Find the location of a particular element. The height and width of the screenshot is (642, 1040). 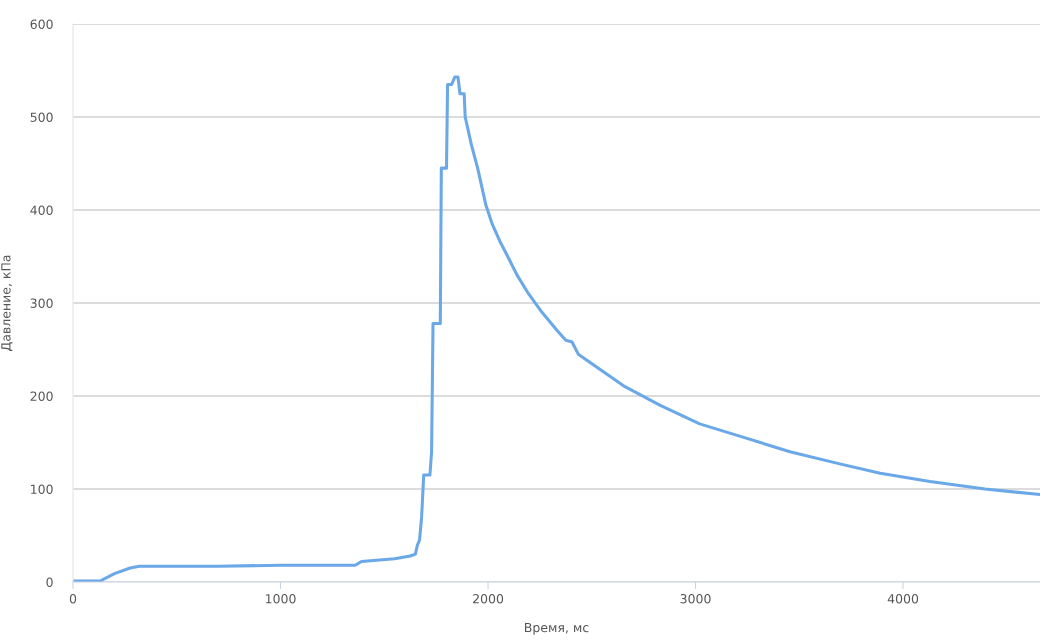

y-axis-title: Давление, кПа is located at coordinates (7, 303).